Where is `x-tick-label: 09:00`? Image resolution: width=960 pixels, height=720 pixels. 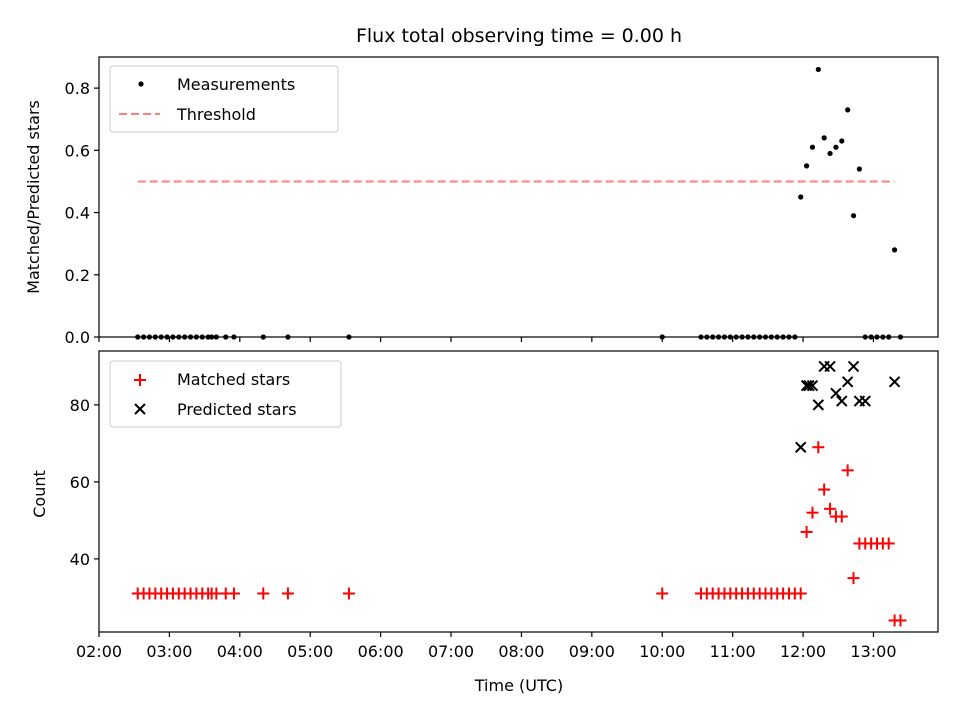
x-tick-label: 09:00 is located at coordinates (592, 651).